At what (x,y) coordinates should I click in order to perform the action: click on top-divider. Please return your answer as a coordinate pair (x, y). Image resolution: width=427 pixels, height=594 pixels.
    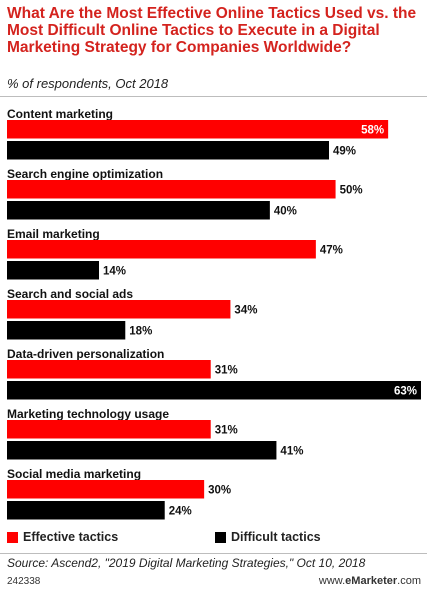
    Looking at the image, I should click on (213, 96).